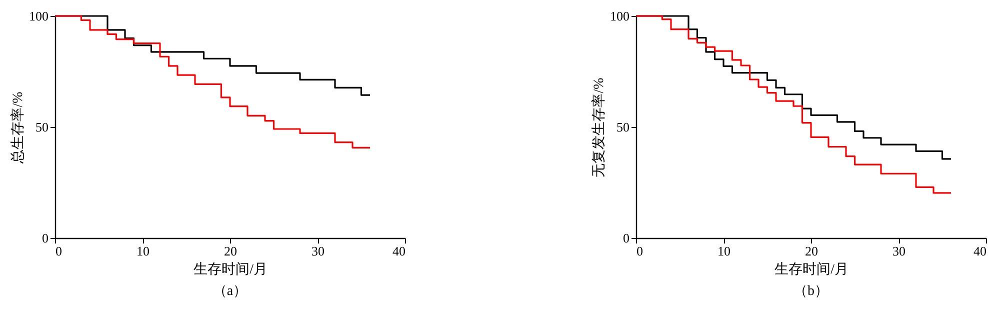 The width and height of the screenshot is (1000, 325). I want to click on text: （a）, so click(230, 291).